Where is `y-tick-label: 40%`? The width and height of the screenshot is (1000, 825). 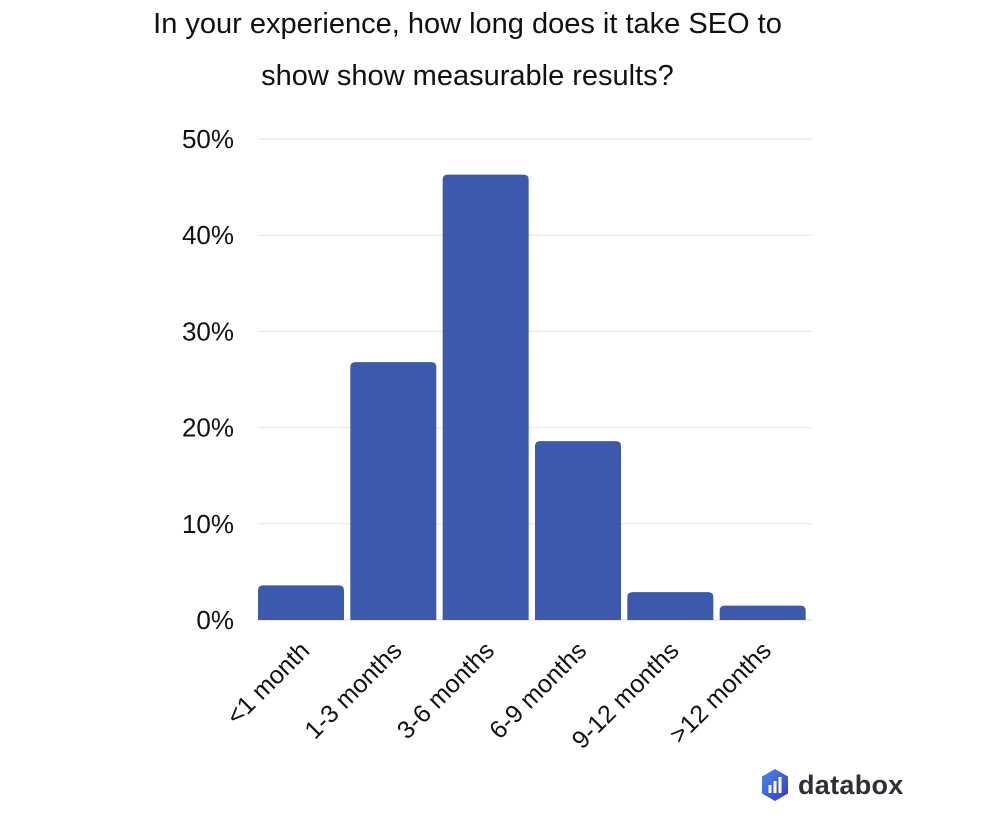 y-tick-label: 40% is located at coordinates (208, 235).